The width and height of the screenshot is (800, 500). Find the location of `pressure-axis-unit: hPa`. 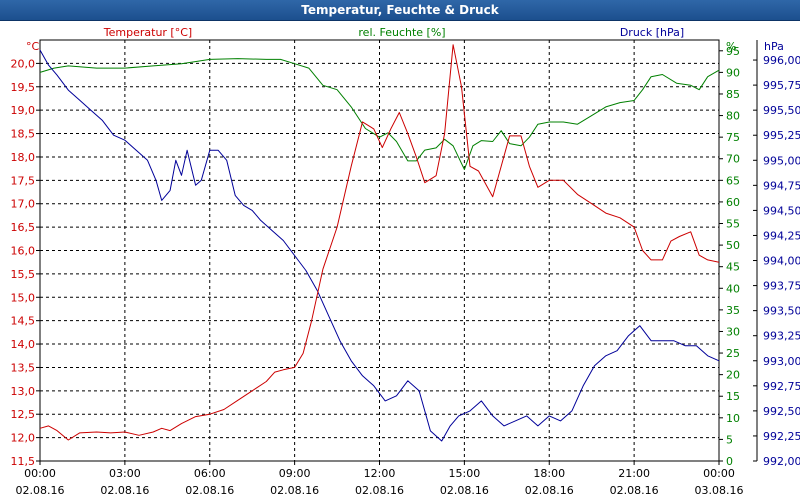

pressure-axis-unit: hPa is located at coordinates (774, 46).